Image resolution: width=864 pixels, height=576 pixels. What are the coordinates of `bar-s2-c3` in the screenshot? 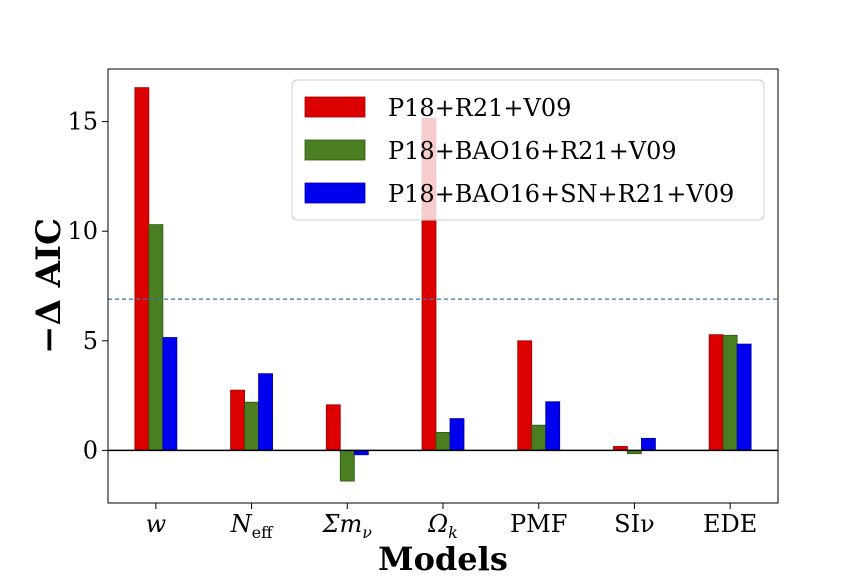 It's located at (457, 434).